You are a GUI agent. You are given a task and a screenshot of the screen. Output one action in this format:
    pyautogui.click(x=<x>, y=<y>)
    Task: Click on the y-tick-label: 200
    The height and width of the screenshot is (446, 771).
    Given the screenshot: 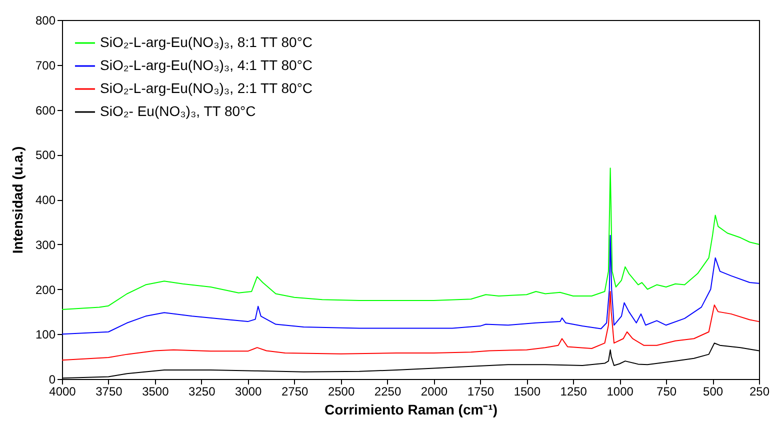 What is the action you would take?
    pyautogui.click(x=45, y=289)
    